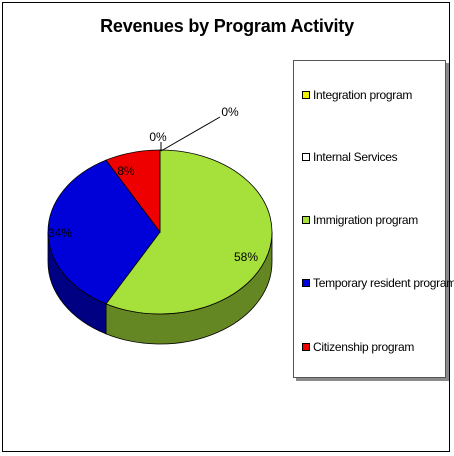 This screenshot has width=454, height=456. Describe the element at coordinates (306, 95) in the screenshot. I see `legend-swatch-integration` at that location.